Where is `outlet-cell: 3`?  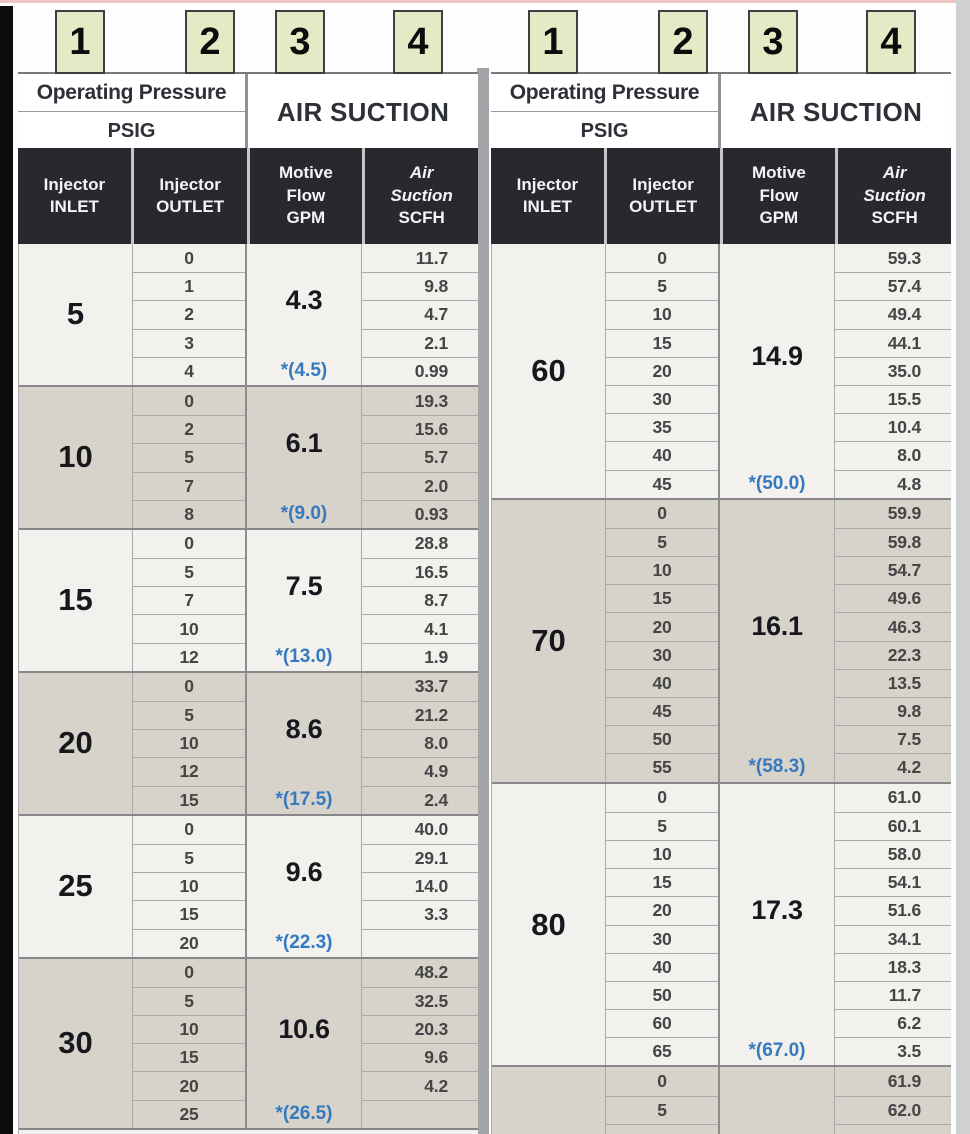 outlet-cell: 3 is located at coordinates (189, 342).